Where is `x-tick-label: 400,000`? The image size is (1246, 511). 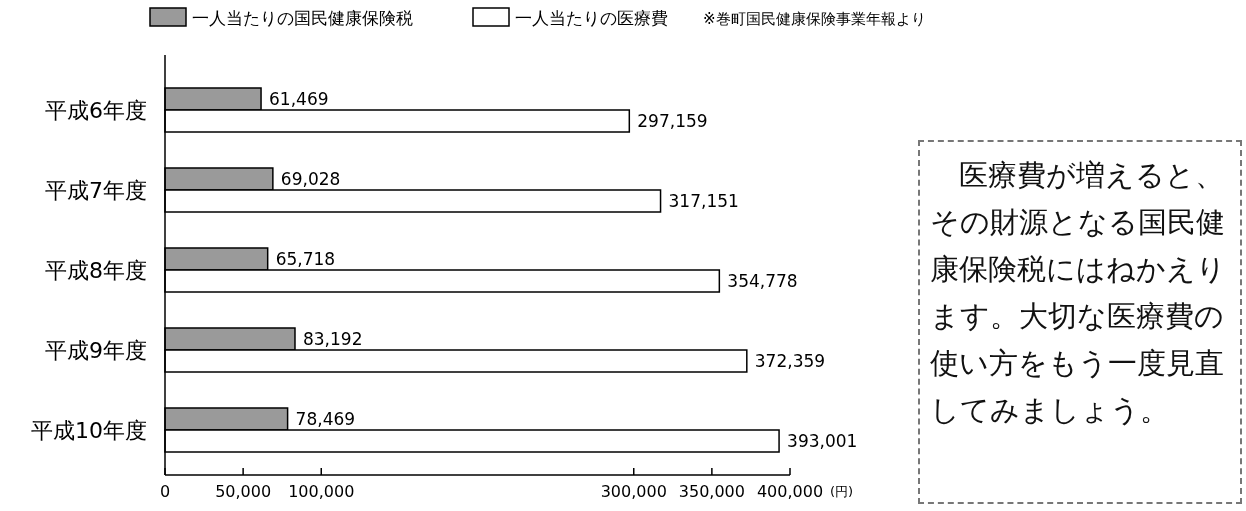
x-tick-label: 400,000 is located at coordinates (790, 491).